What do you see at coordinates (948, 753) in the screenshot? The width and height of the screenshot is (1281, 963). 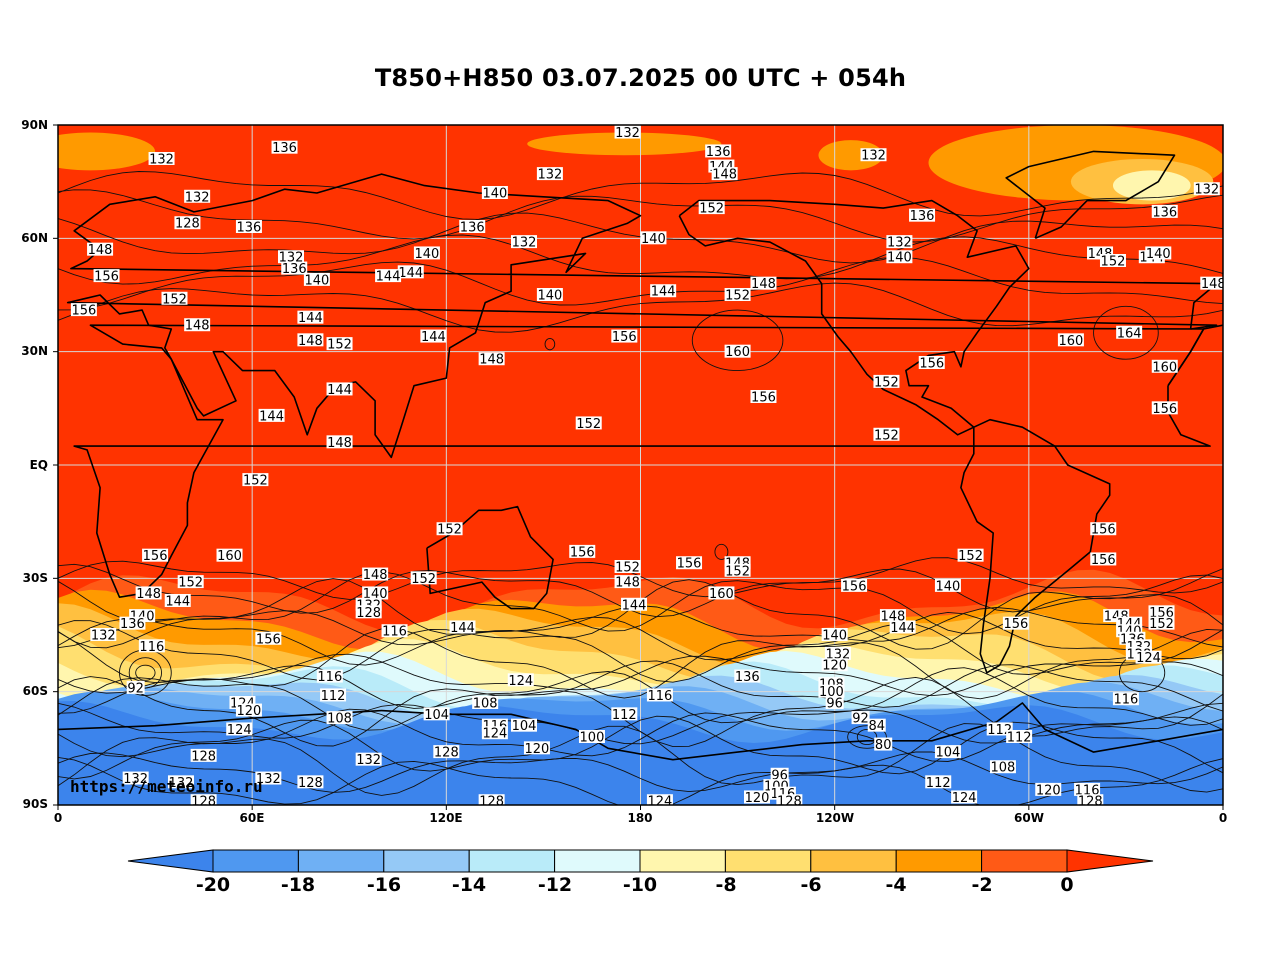 I see `contour-label-text: 104` at bounding box center [948, 753].